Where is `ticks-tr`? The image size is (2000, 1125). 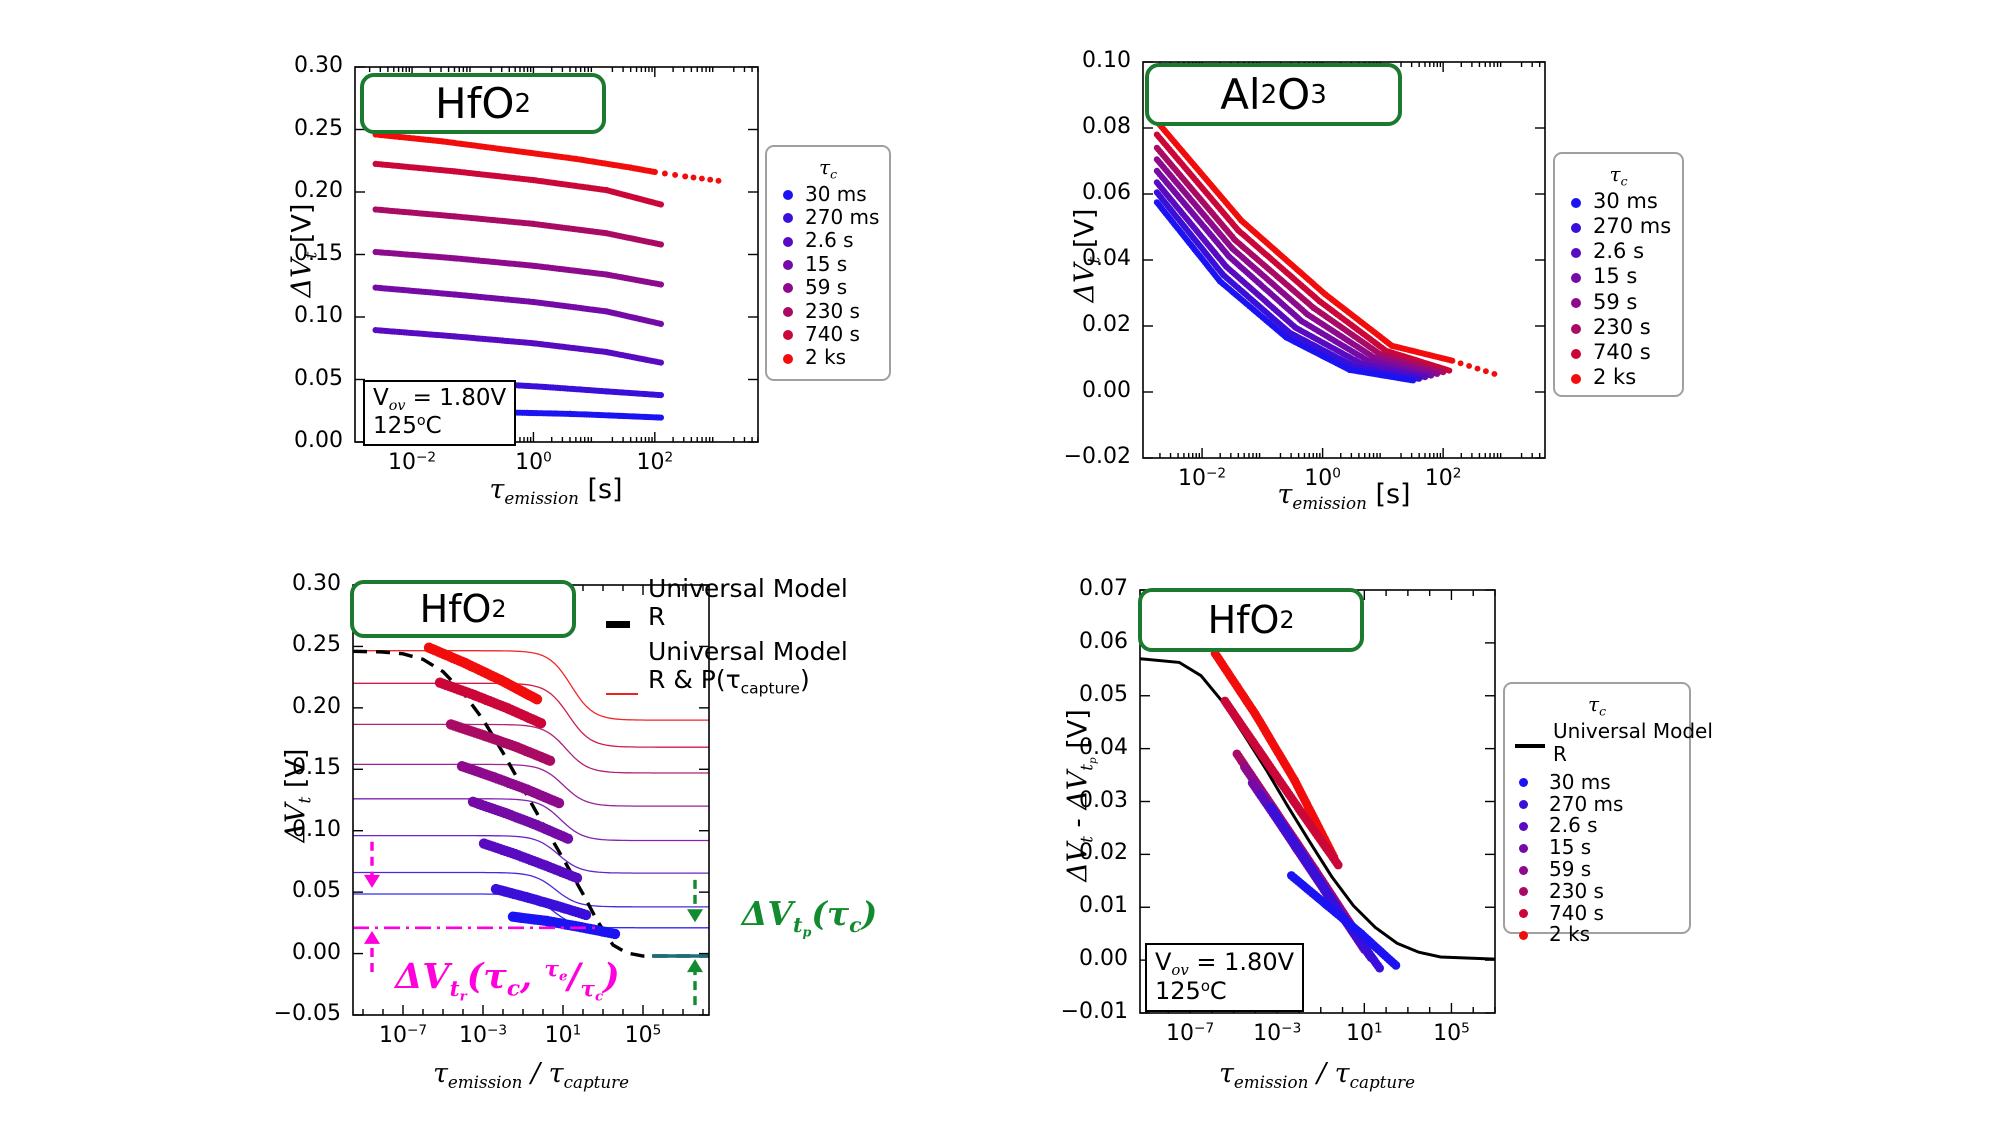 ticks-tr is located at coordinates (1344, 260).